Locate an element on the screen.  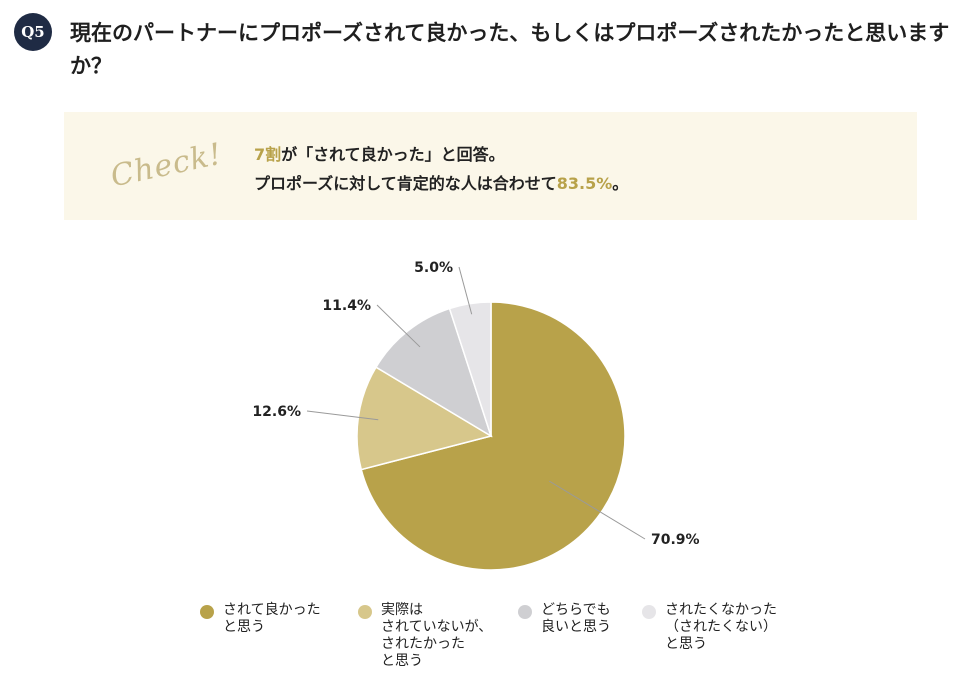
check-logo: Check! is located at coordinates (166, 165).